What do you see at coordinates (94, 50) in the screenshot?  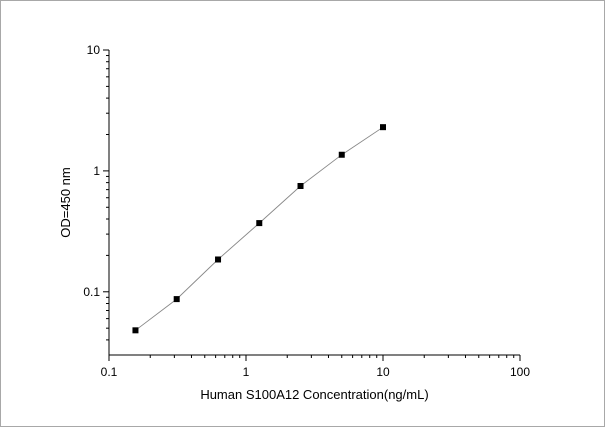 I see `y-tick-label: 10` at bounding box center [94, 50].